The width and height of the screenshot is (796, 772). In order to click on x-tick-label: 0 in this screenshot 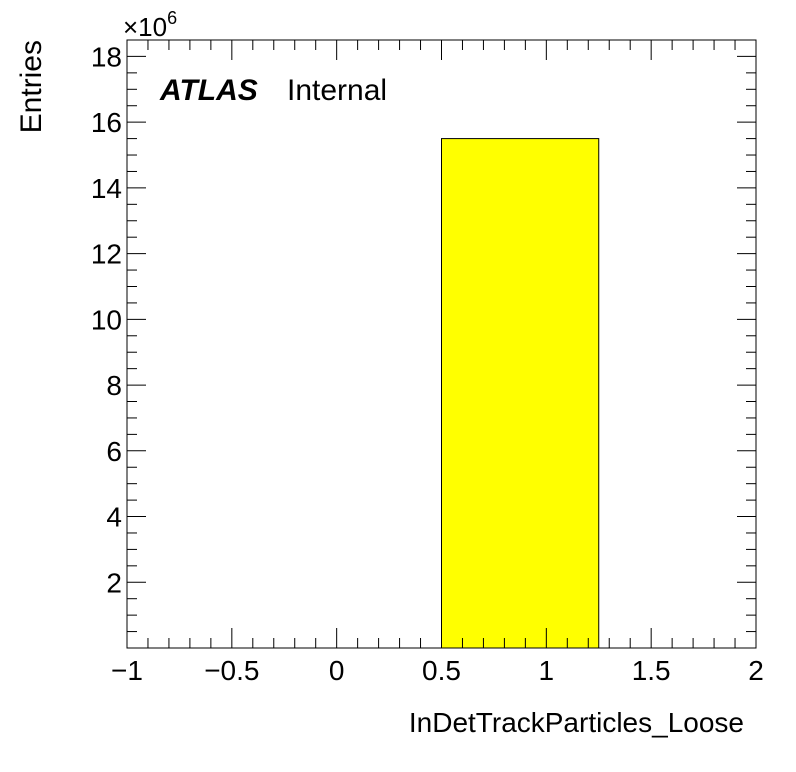, I will do `click(337, 670)`.